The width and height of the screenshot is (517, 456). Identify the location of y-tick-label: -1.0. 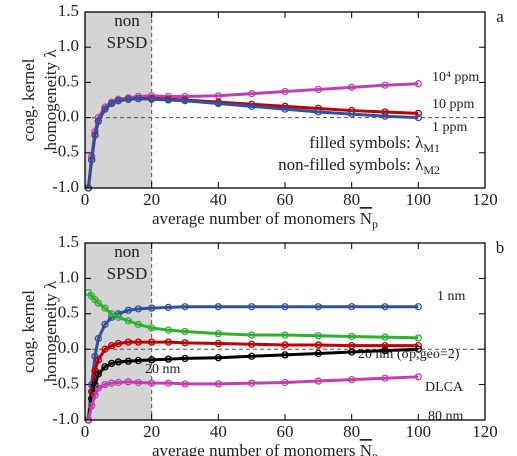
(65, 418).